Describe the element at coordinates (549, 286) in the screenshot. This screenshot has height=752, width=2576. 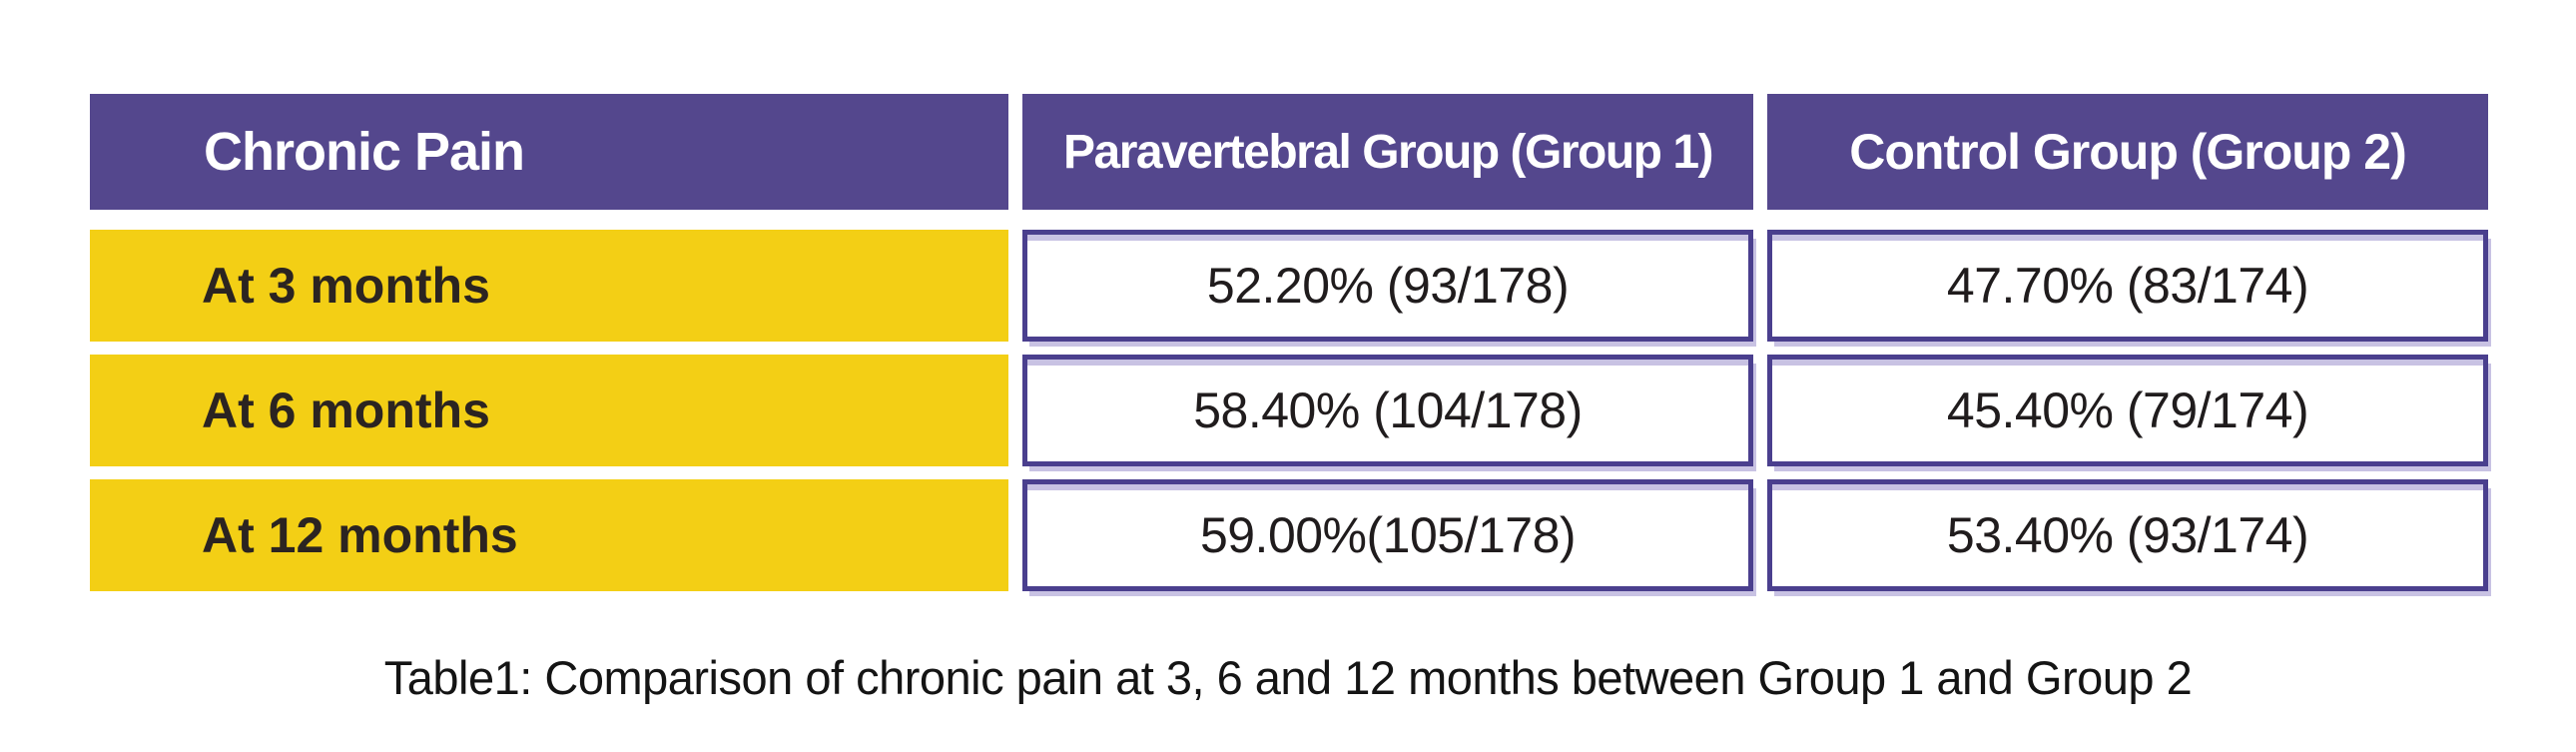
I see `row-label-3-months: At 3 months` at that location.